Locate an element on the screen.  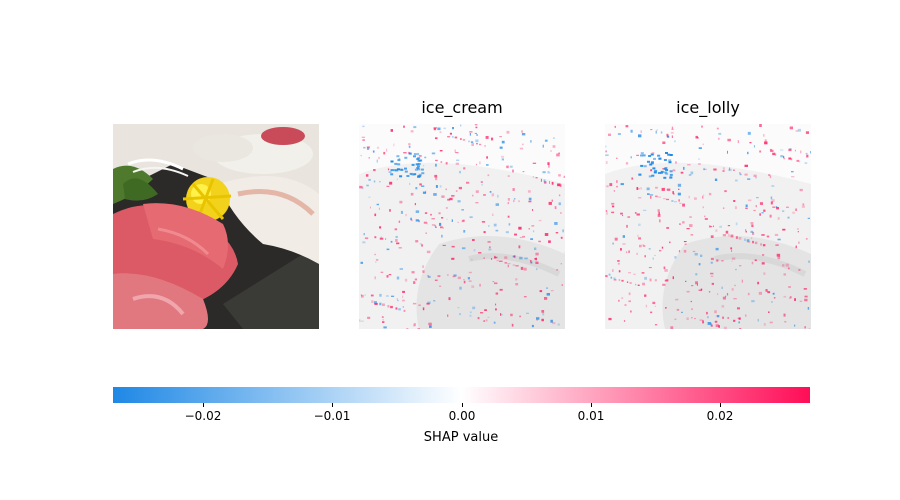
colorbar-tick-label: −0.02 is located at coordinates (203, 416).